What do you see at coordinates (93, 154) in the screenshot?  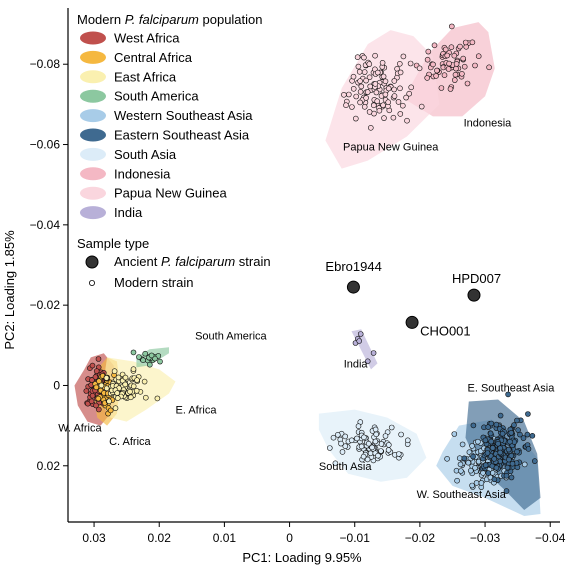 I see `legend-swatch-south-asia` at bounding box center [93, 154].